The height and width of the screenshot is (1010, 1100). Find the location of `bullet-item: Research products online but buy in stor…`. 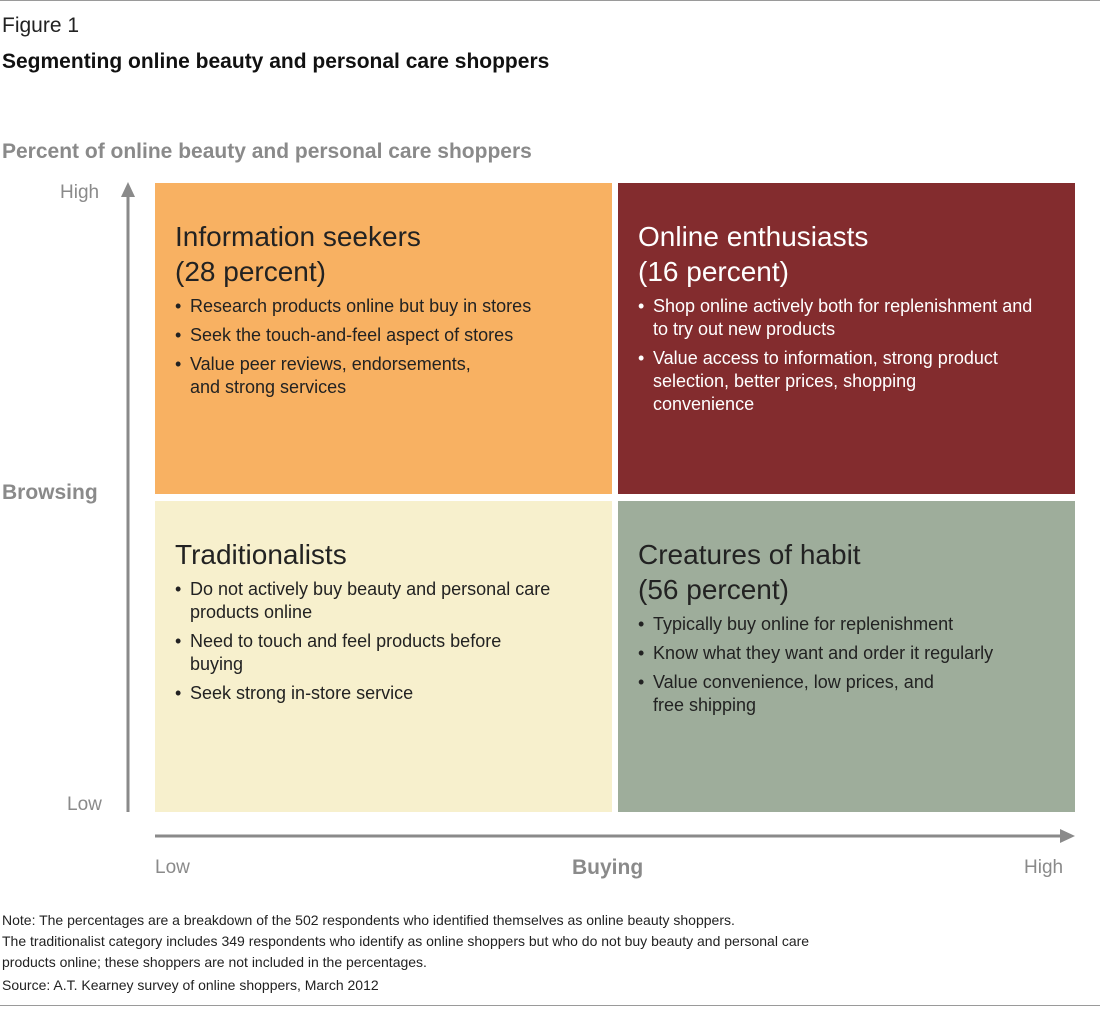

bullet-item: Research products online but buy in stor… is located at coordinates (383, 306).